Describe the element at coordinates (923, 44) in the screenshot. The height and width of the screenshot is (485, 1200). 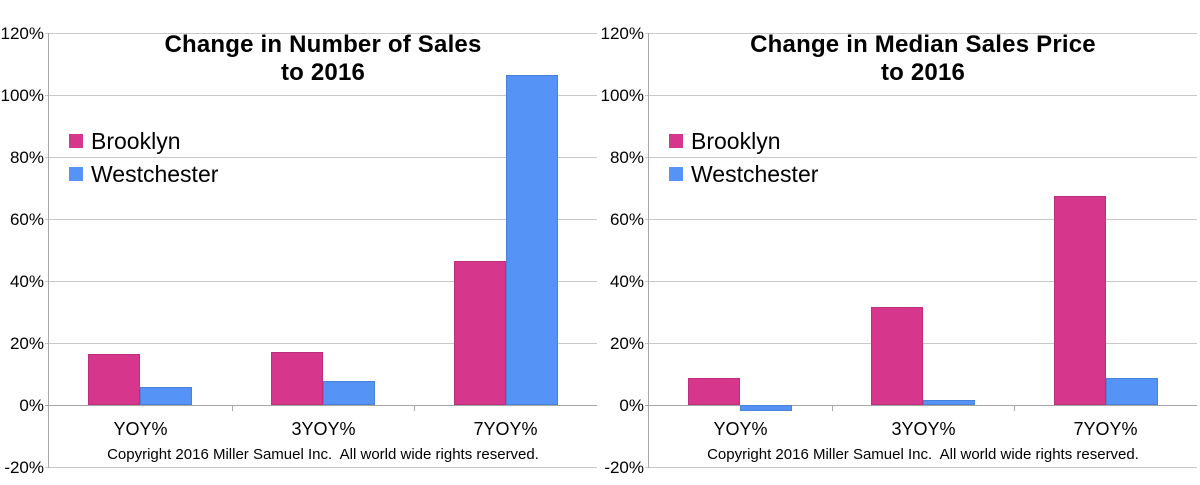
I see `chart-title-line1: Change in Median Sales Price` at that location.